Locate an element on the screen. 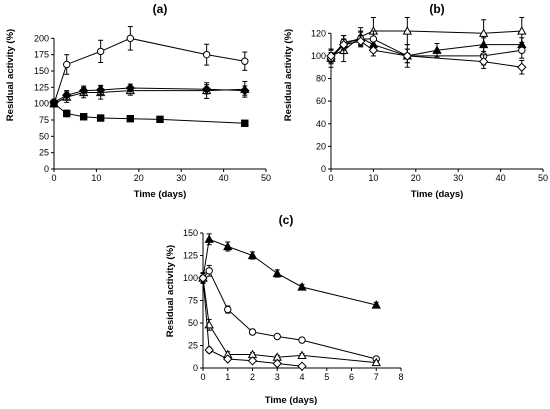 This screenshot has height=409, width=550. panel-b-x-tick-label: 50 is located at coordinates (543, 178).